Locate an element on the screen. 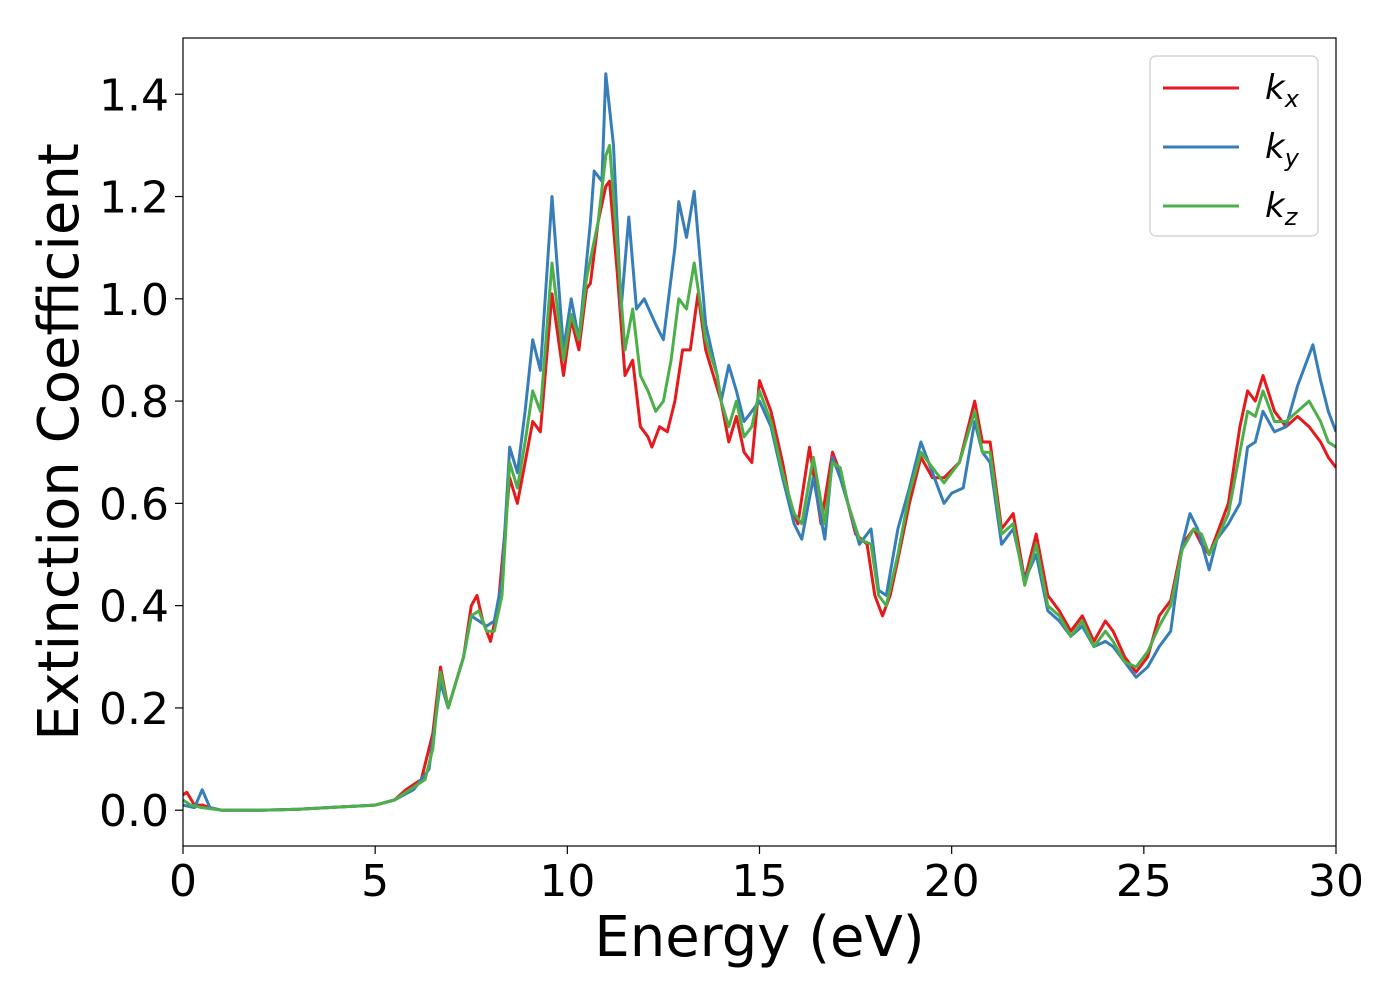 The height and width of the screenshot is (1000, 1400). y-tick-label: 0.4 is located at coordinates (134, 607).